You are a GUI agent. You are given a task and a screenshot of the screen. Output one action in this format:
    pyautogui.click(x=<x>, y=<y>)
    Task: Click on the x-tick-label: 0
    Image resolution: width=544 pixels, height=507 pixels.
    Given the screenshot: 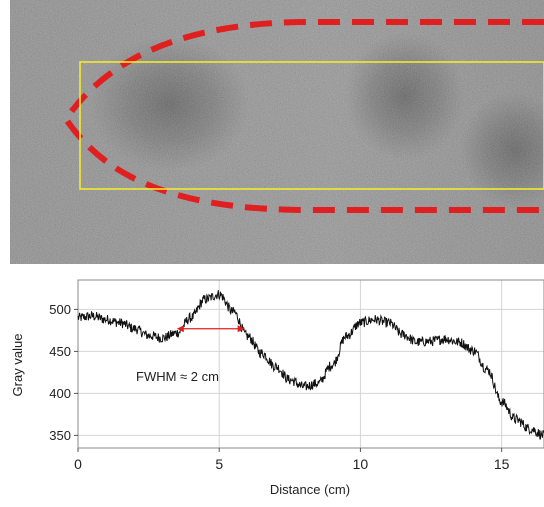 What is the action you would take?
    pyautogui.click(x=78, y=464)
    